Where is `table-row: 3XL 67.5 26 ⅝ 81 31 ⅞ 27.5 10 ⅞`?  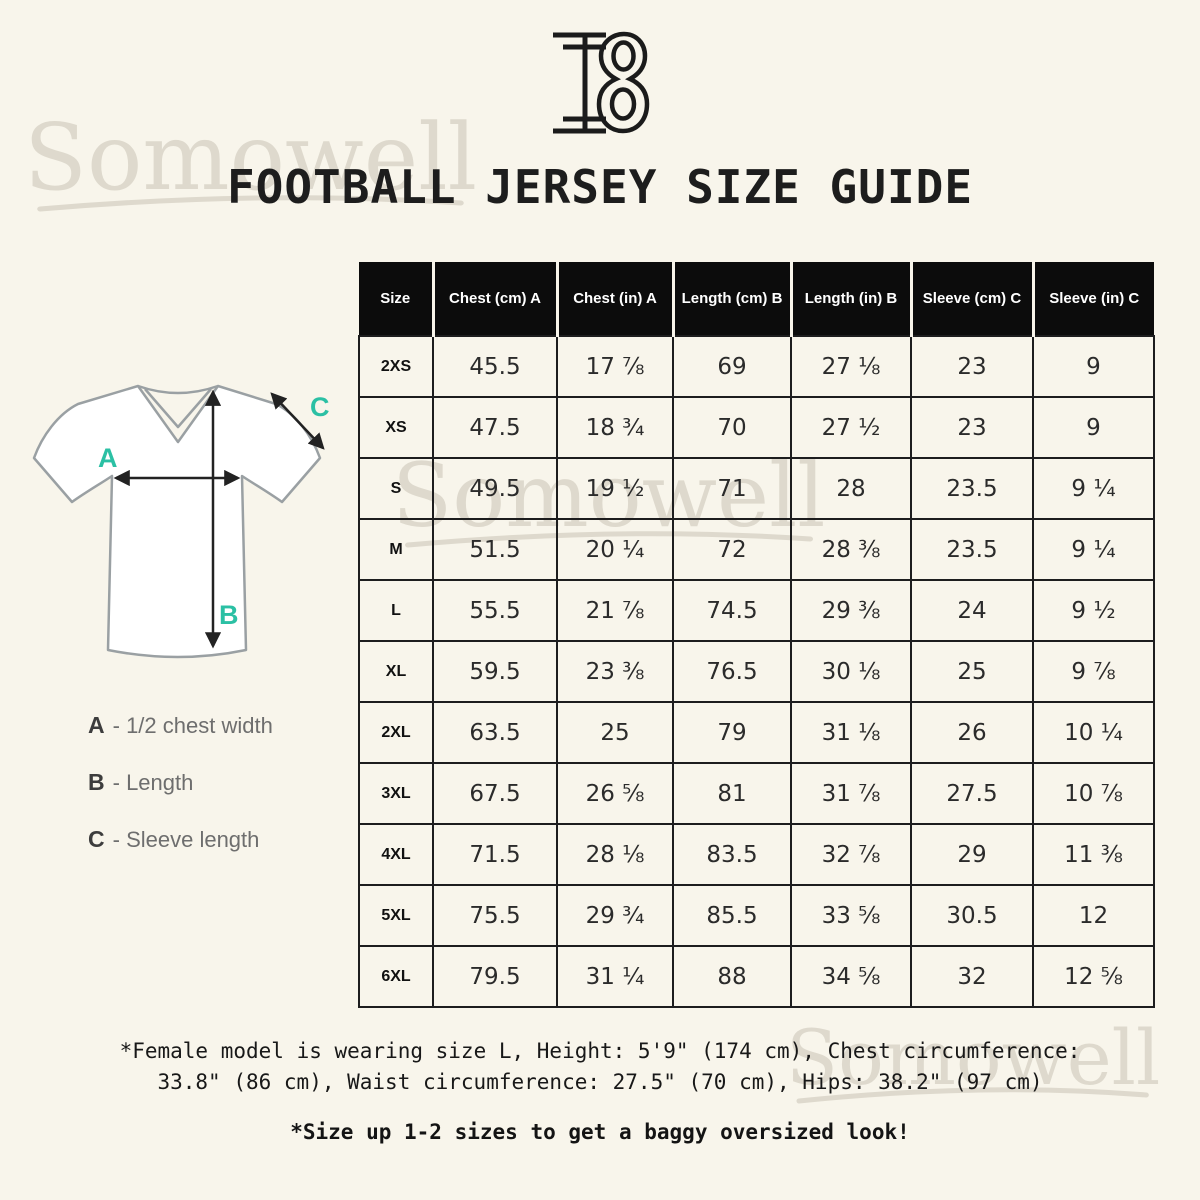 table-row: 3XL 67.5 26 ⅝ 81 31 ⅞ 27.5 10 ⅞ is located at coordinates (756, 793).